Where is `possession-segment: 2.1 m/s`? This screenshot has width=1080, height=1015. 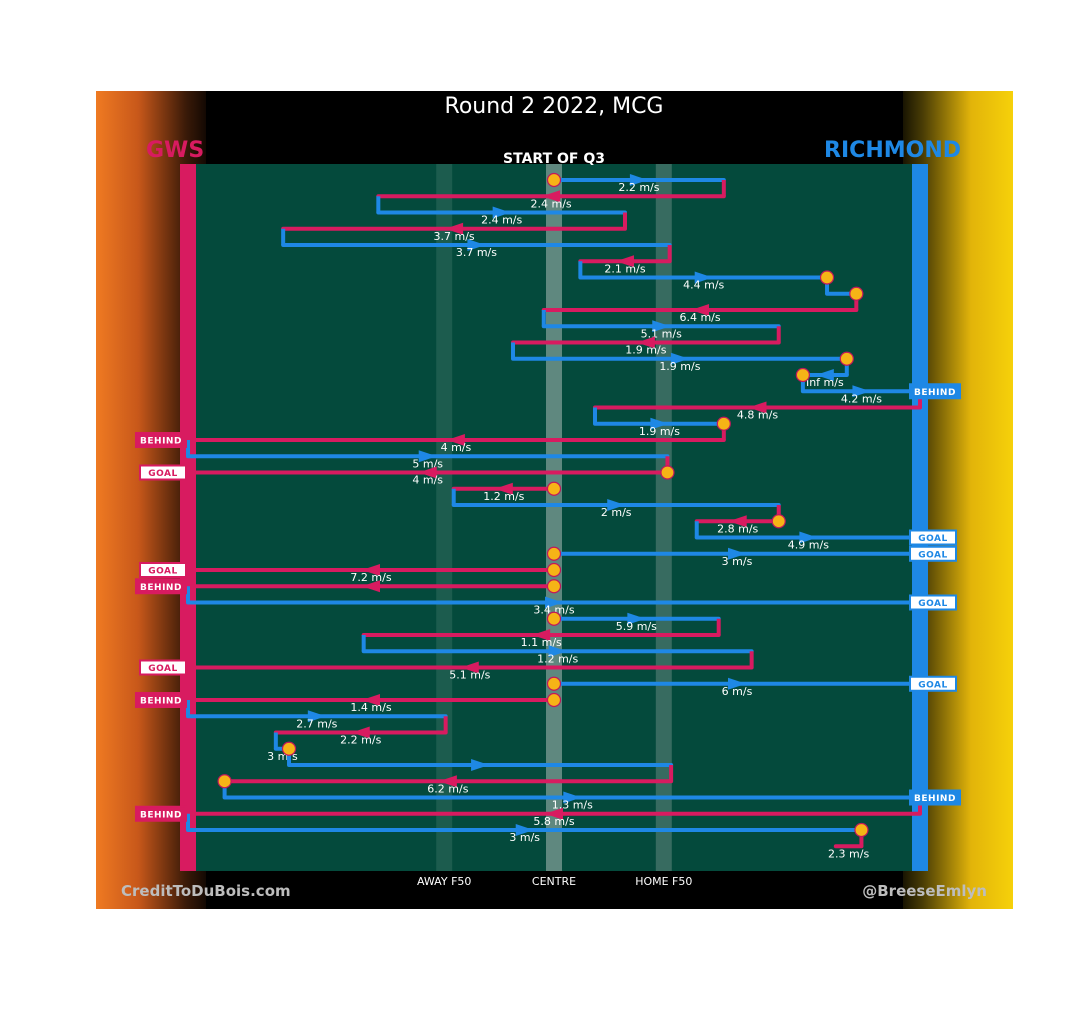 possession-segment: 2.1 m/s is located at coordinates (625, 260).